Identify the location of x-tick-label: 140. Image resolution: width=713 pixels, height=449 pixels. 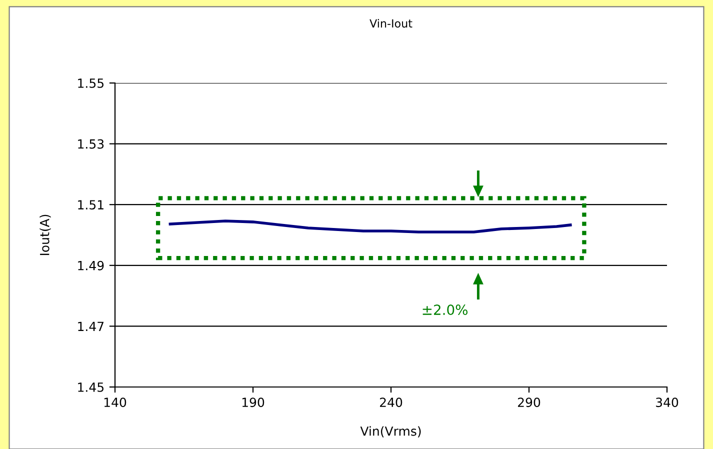
(115, 403).